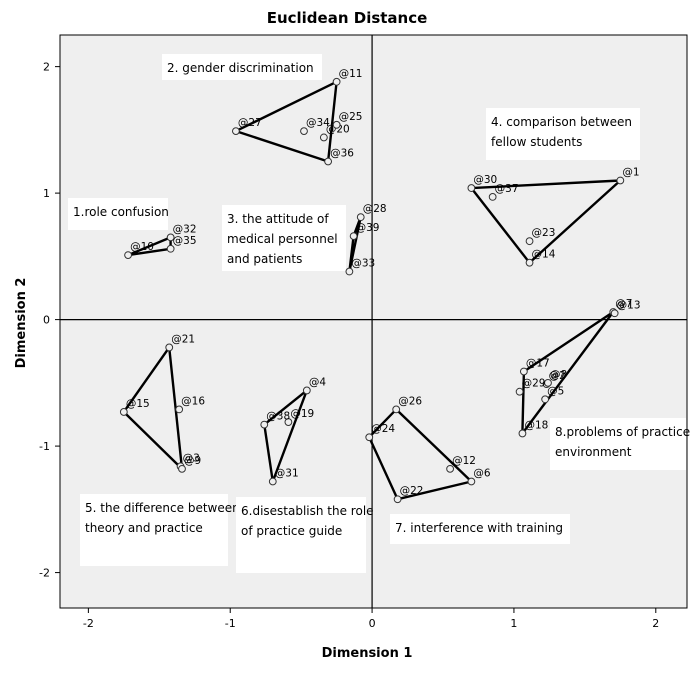 This screenshot has height=674, width=694. I want to click on annotation-text: 1.role confusion, so click(121, 212).